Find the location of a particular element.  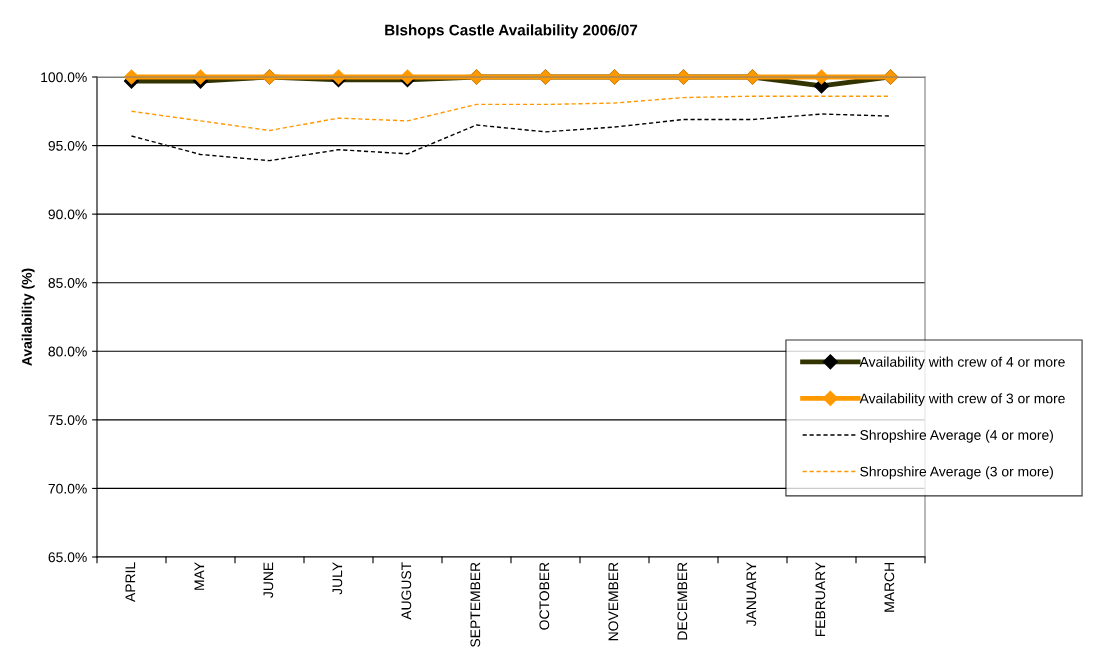

legend-label: Shropshire Average (3 or more) is located at coordinates (956, 473).